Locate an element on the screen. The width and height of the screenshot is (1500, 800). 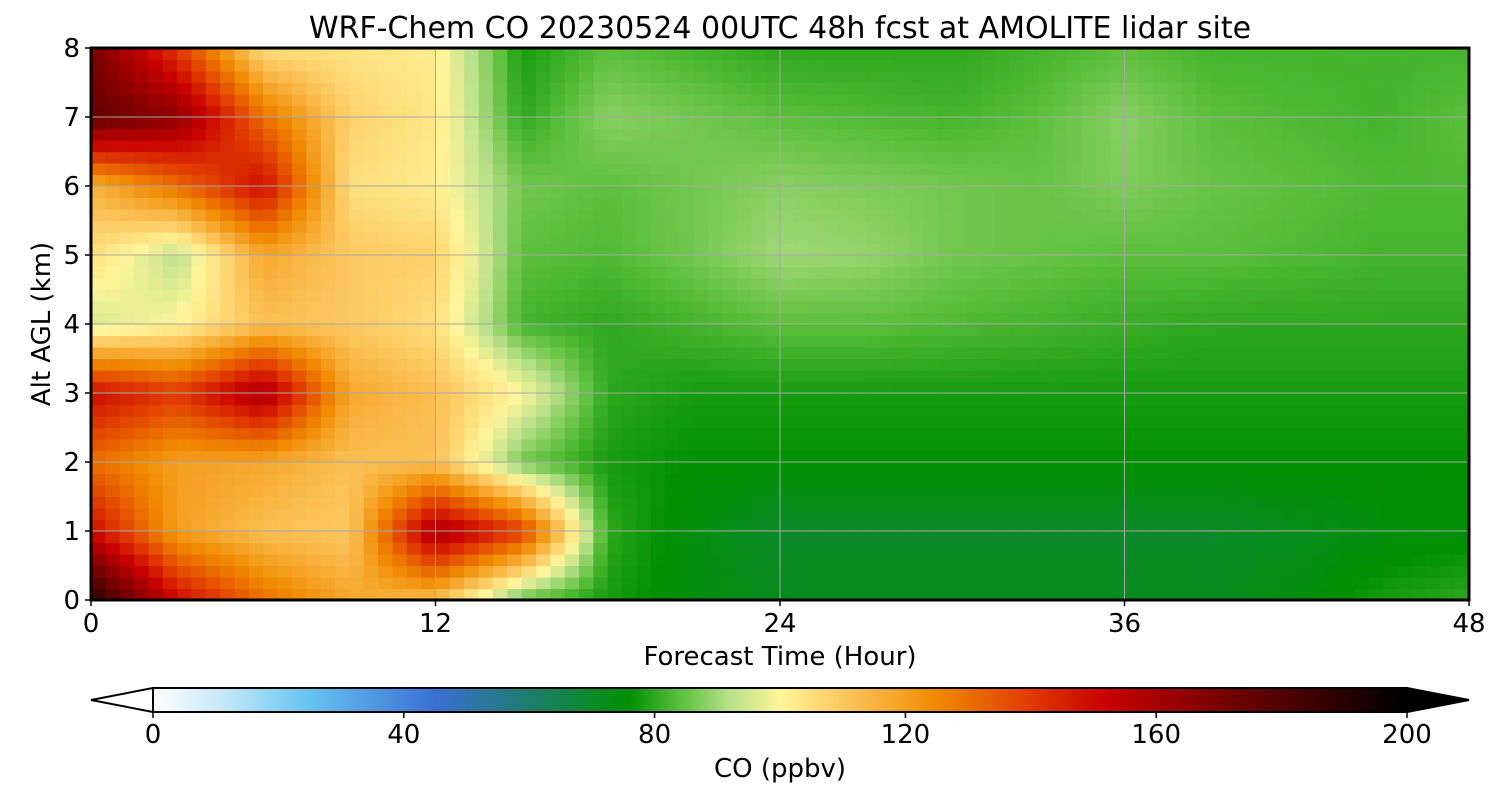
x-tick-label: 24 is located at coordinates (779, 624).